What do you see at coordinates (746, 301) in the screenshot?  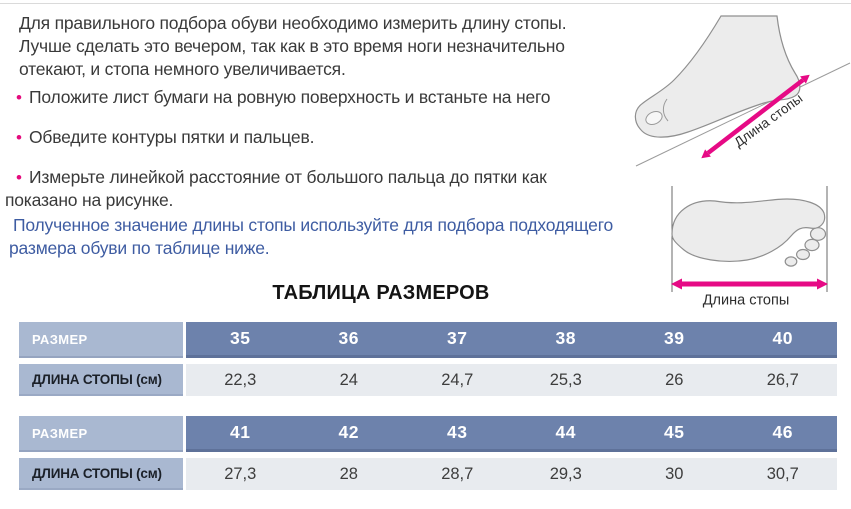 I see `foot-length-label: Длина стопы` at bounding box center [746, 301].